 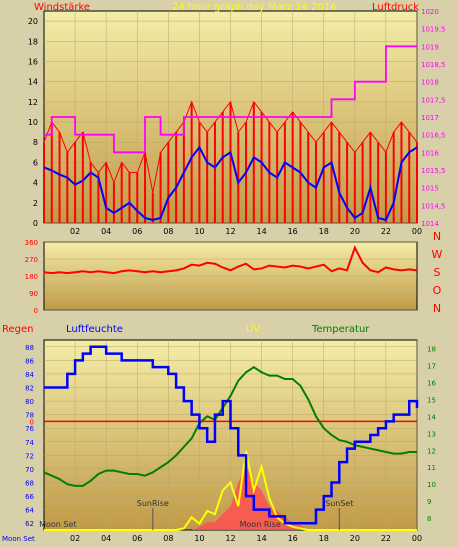 What do you see at coordinates (31, 260) in the screenshot?
I see `direction-tick-label: 270` at bounding box center [31, 260].